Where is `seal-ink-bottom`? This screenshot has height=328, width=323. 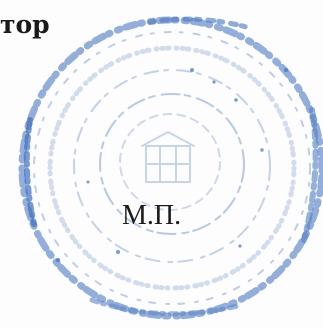
seal-ink-bottom is located at coordinates (165, 307).